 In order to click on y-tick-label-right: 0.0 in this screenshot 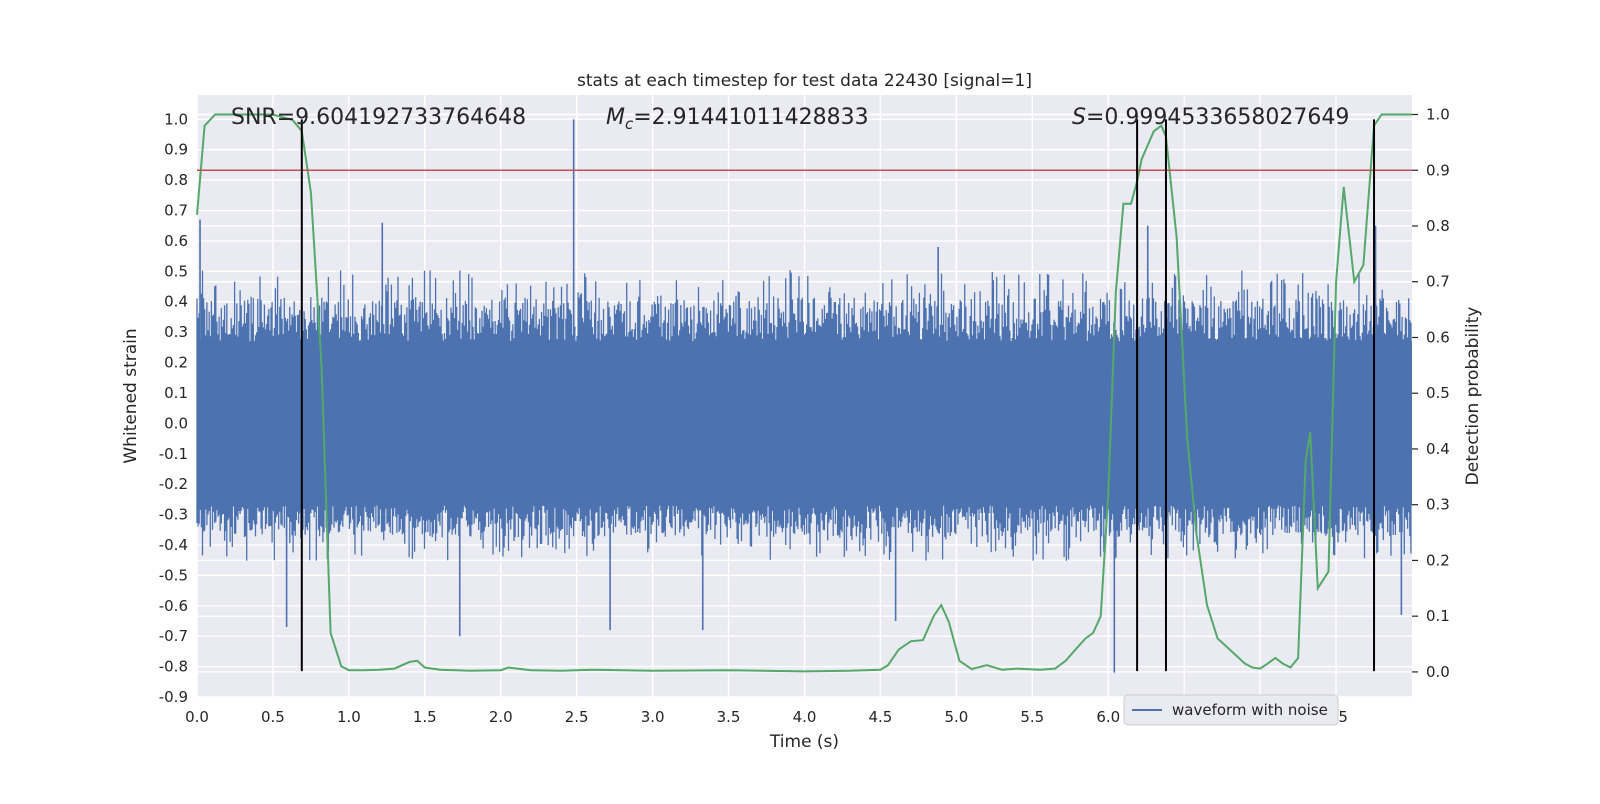, I will do `click(1438, 672)`.